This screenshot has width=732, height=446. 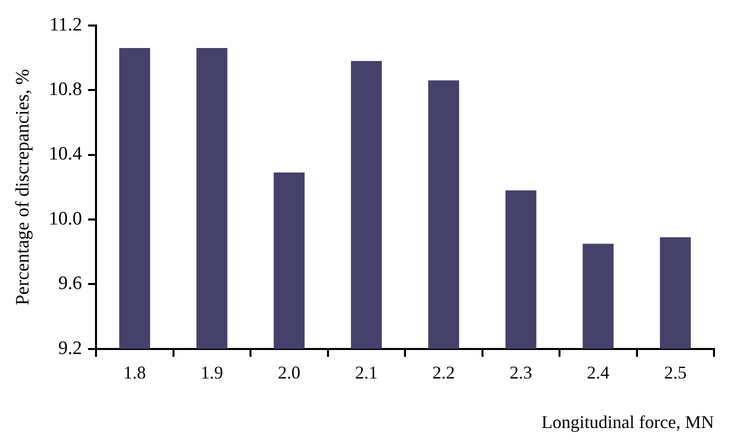 What do you see at coordinates (443, 372) in the screenshot?
I see `x-tick-label: 2.2` at bounding box center [443, 372].